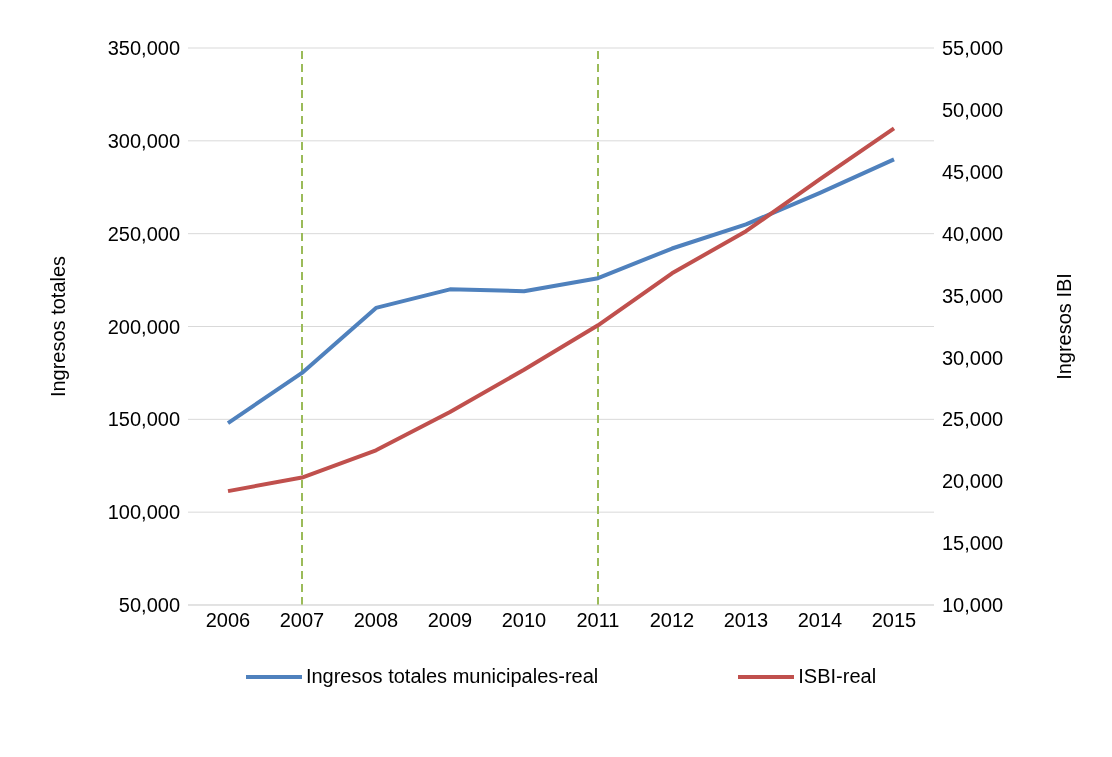 The image size is (1112, 757). Describe the element at coordinates (302, 620) in the screenshot. I see `x-tick-label: 2007` at that location.